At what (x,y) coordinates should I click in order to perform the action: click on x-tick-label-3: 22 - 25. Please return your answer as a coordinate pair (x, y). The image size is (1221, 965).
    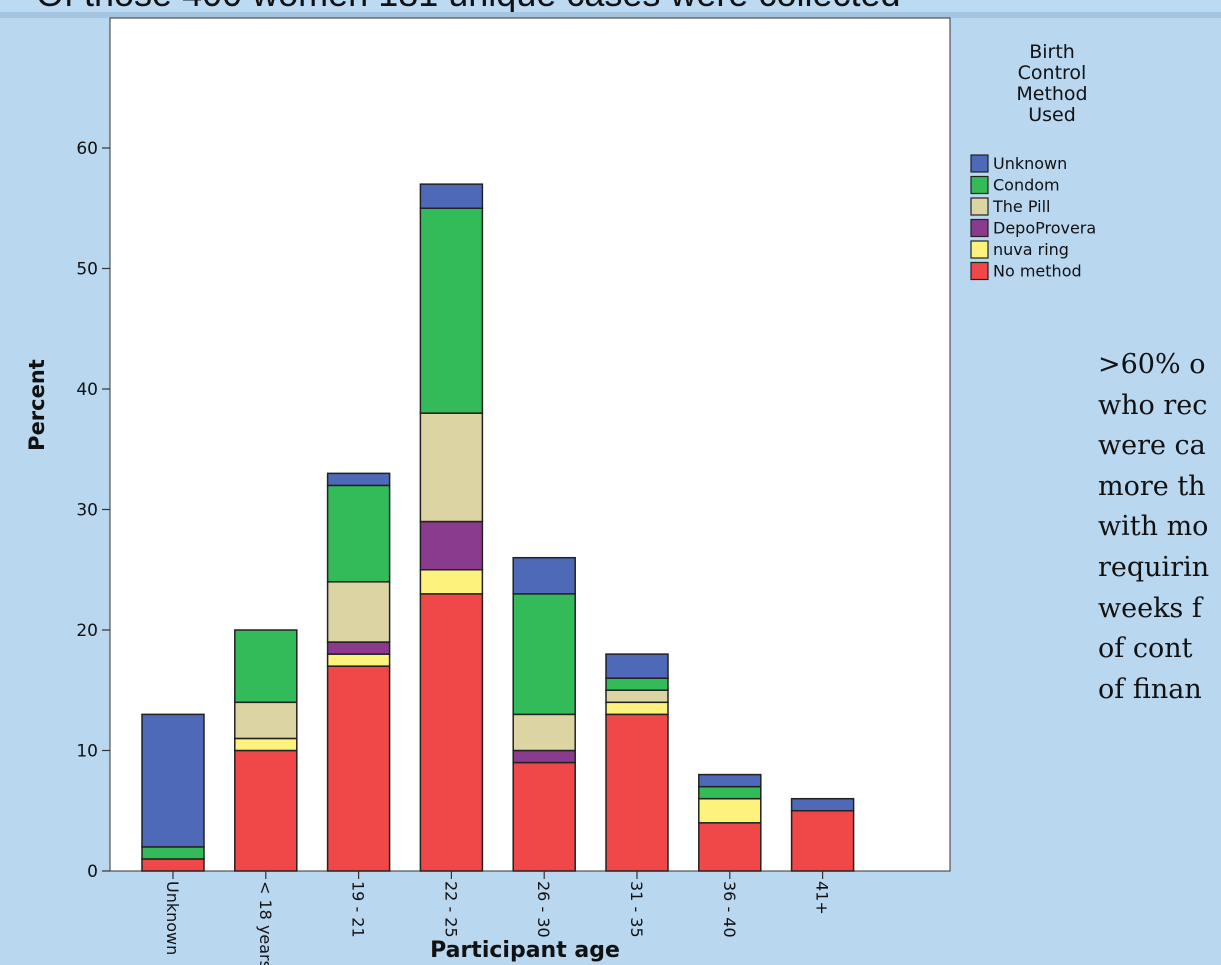
    Looking at the image, I should click on (450, 909).